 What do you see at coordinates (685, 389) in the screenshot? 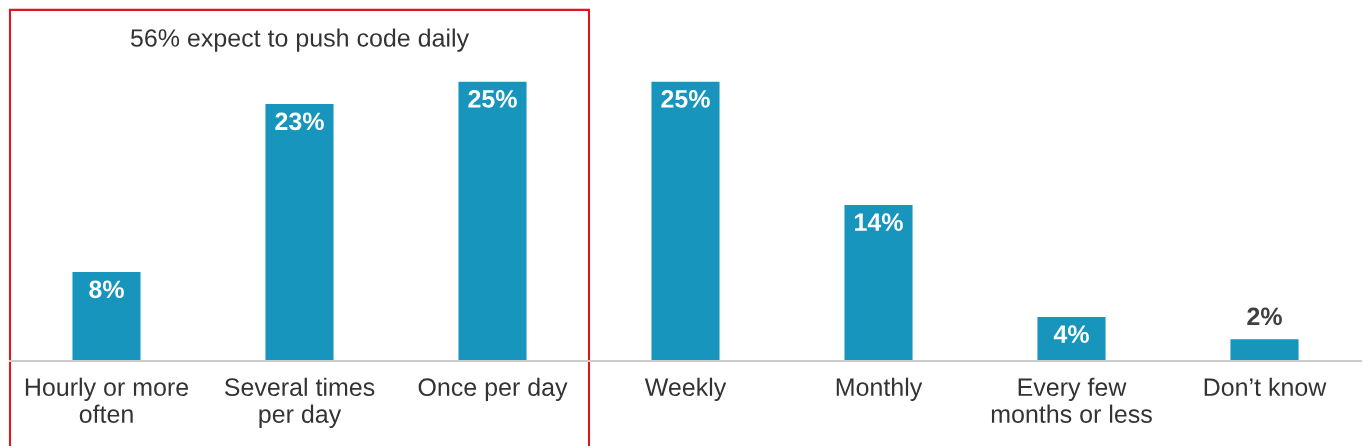
I see `x-tick-label: Weekly` at bounding box center [685, 389].